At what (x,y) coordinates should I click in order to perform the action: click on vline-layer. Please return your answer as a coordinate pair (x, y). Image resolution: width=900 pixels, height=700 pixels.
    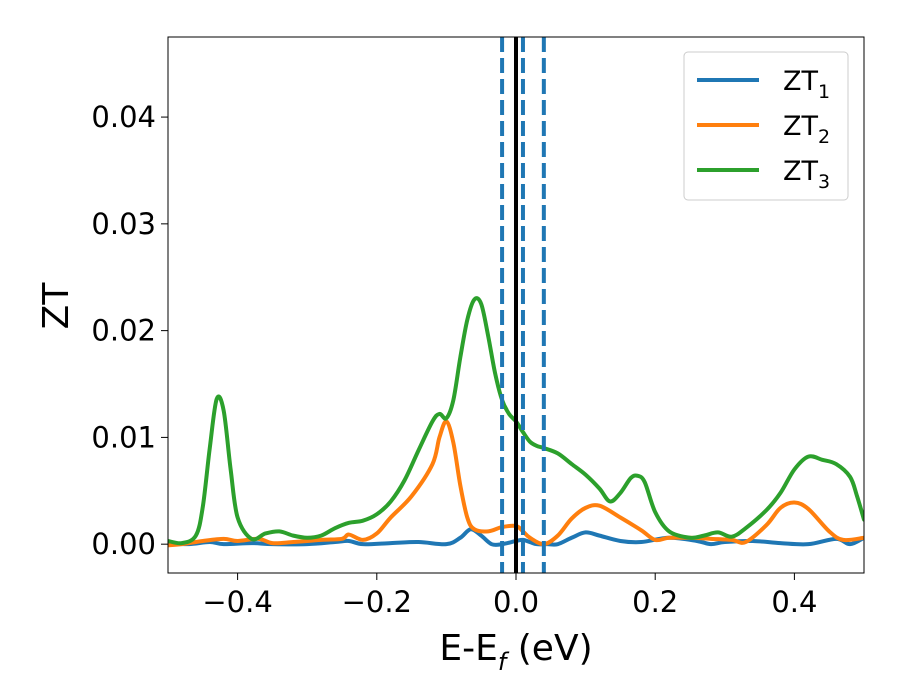
    Looking at the image, I should click on (523, 305).